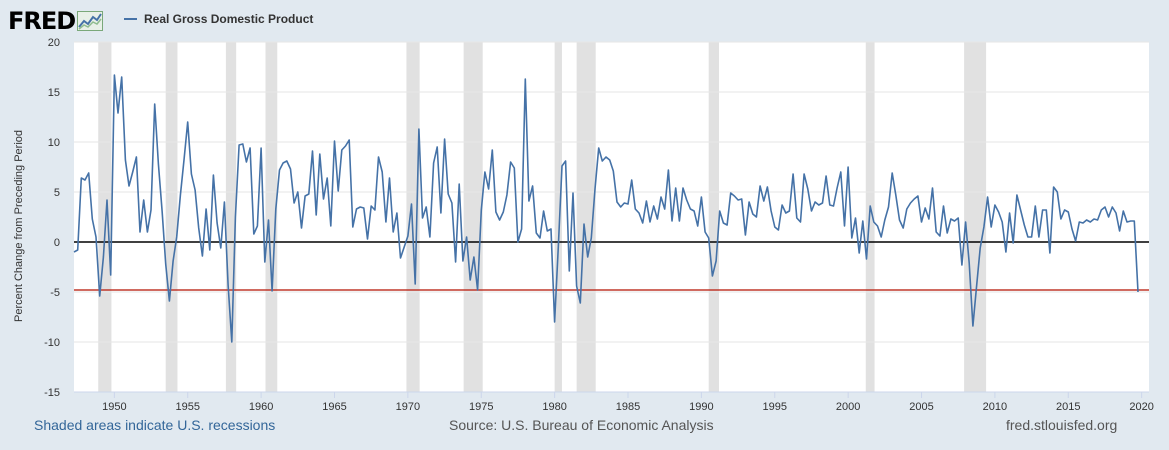 The image size is (1169, 450). I want to click on fred-graph-icon, so click(90, 21).